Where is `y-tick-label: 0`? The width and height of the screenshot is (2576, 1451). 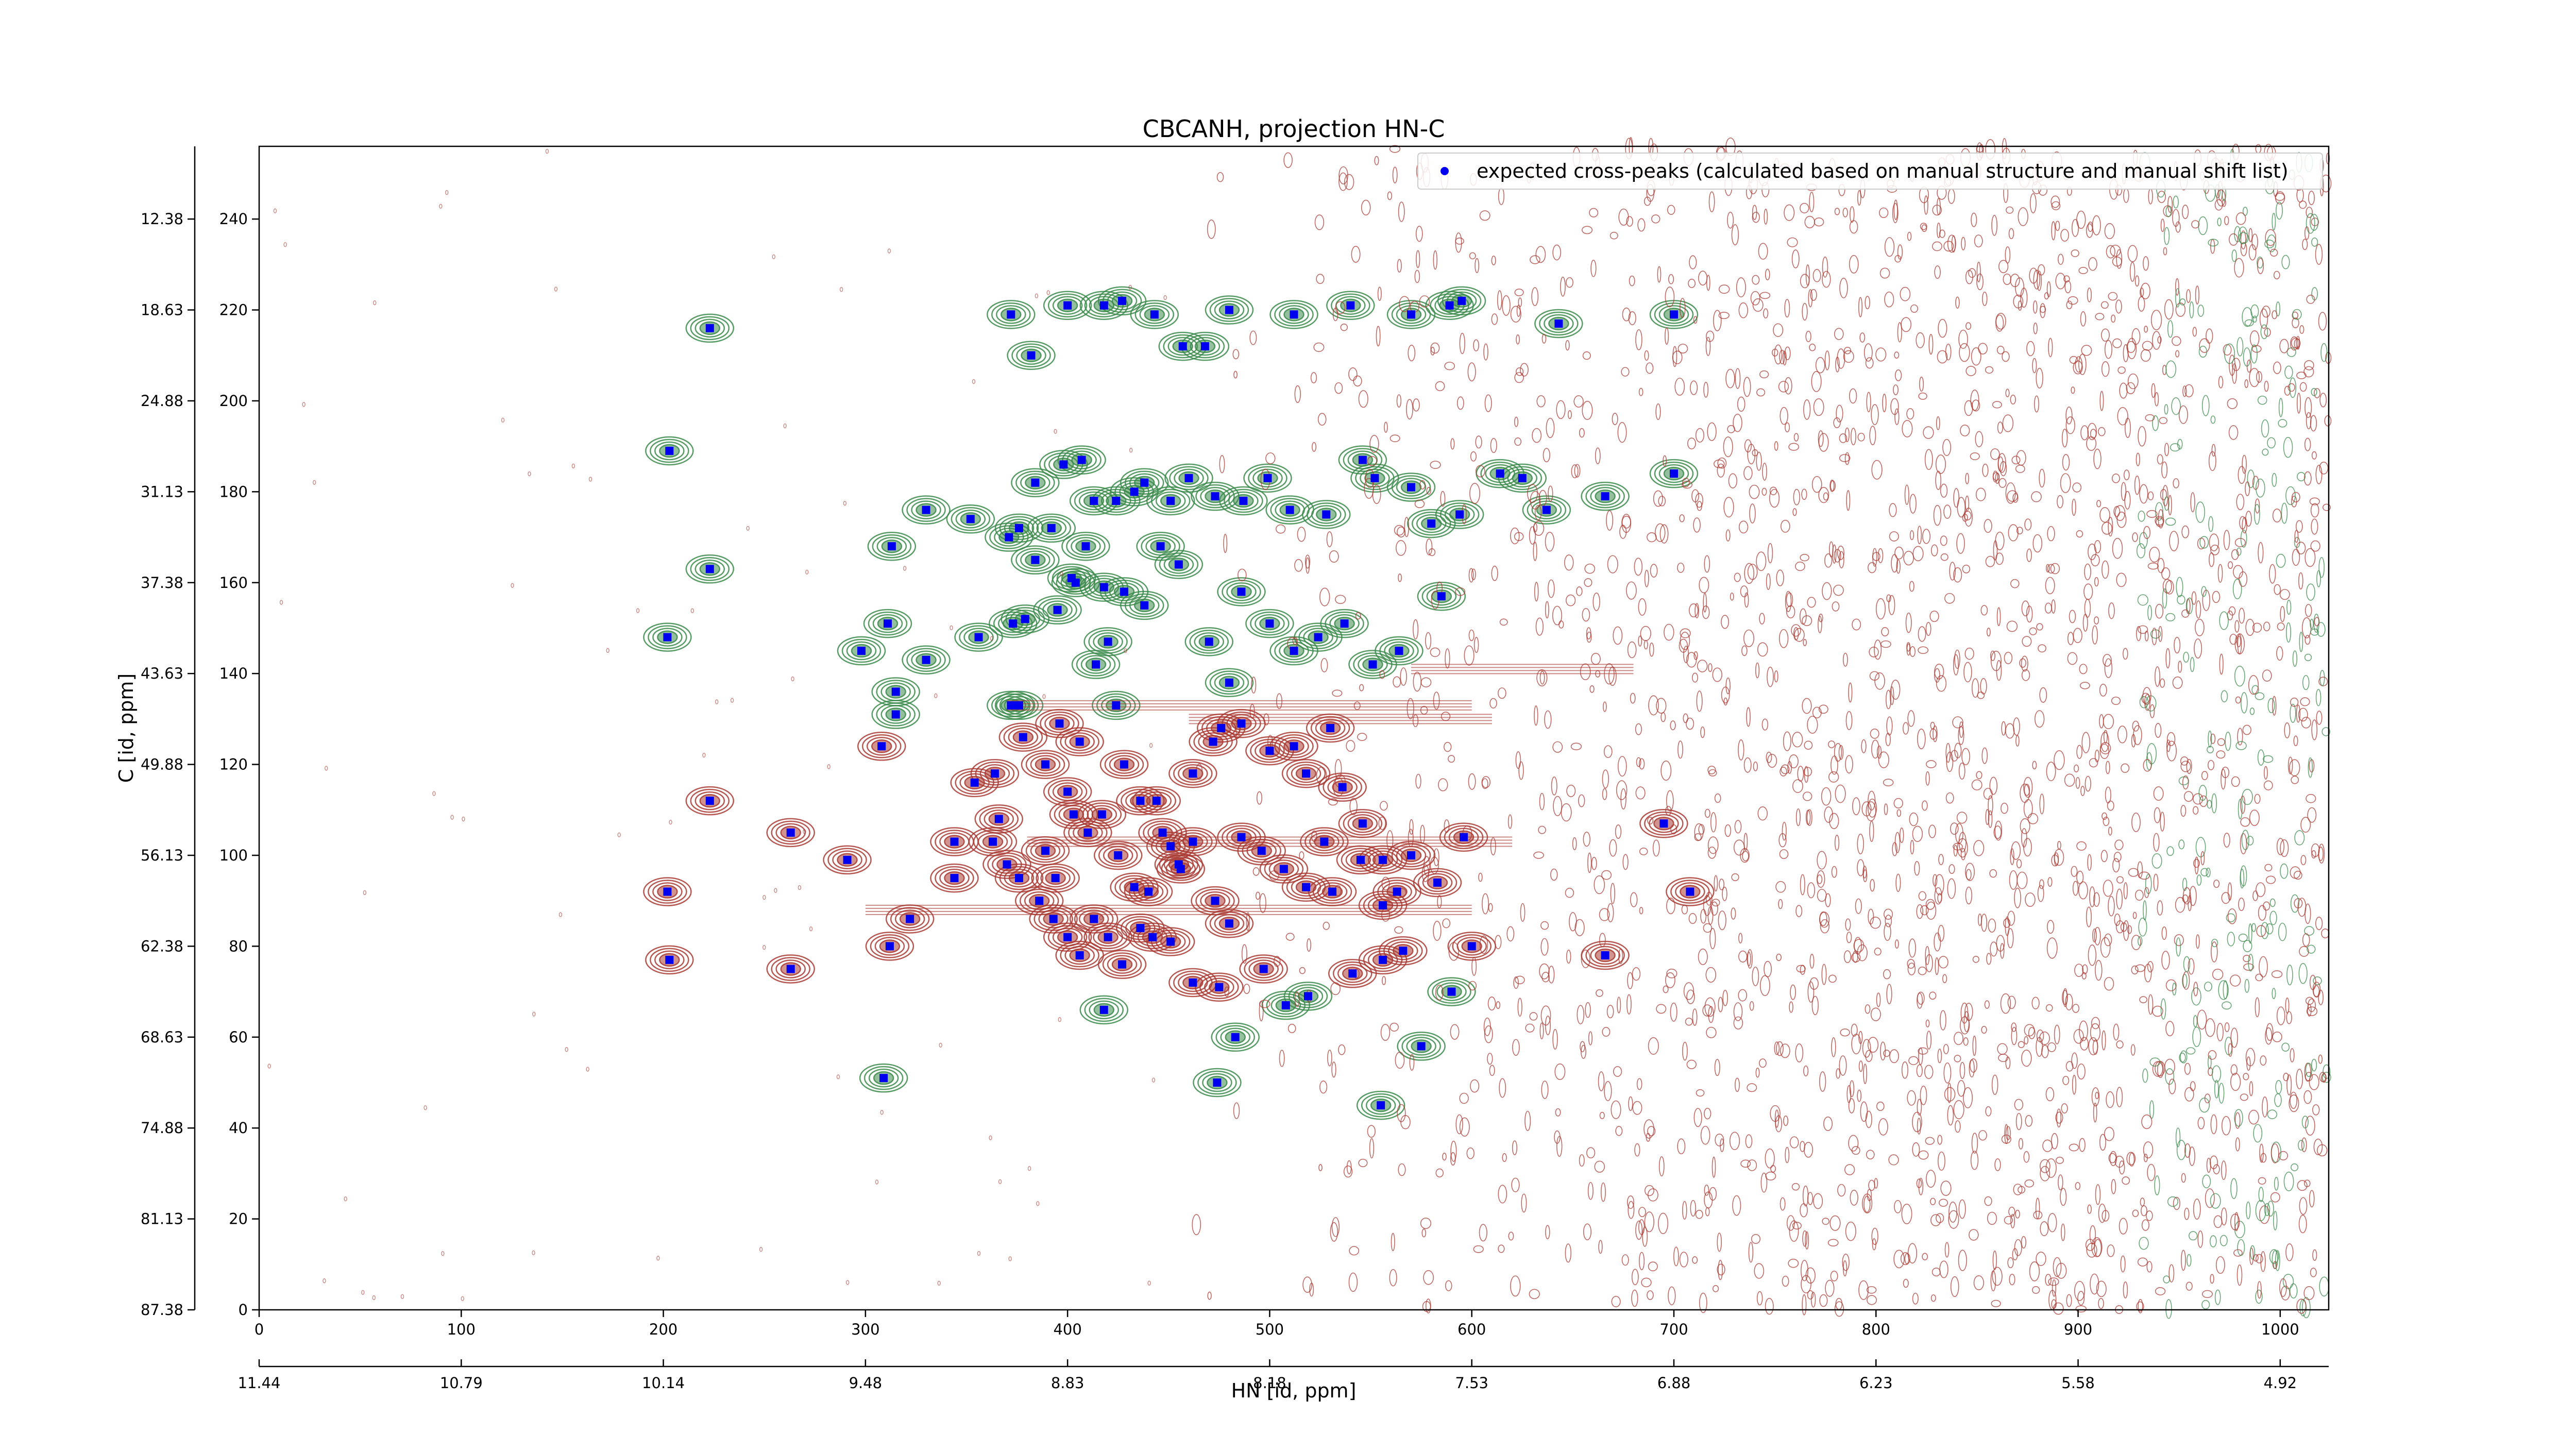 y-tick-label: 0 is located at coordinates (244, 1310).